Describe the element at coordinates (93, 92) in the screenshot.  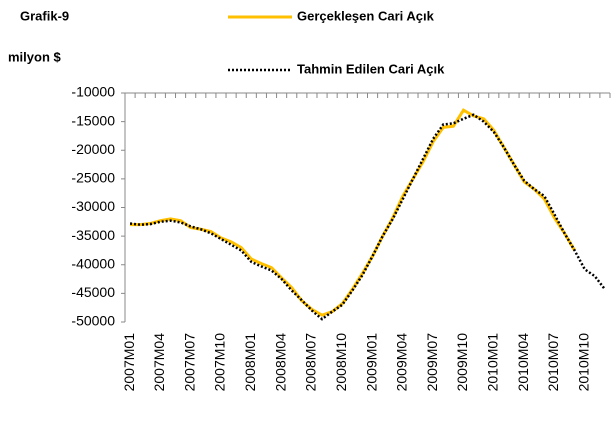
I see `y-tick-label: -10000` at that location.